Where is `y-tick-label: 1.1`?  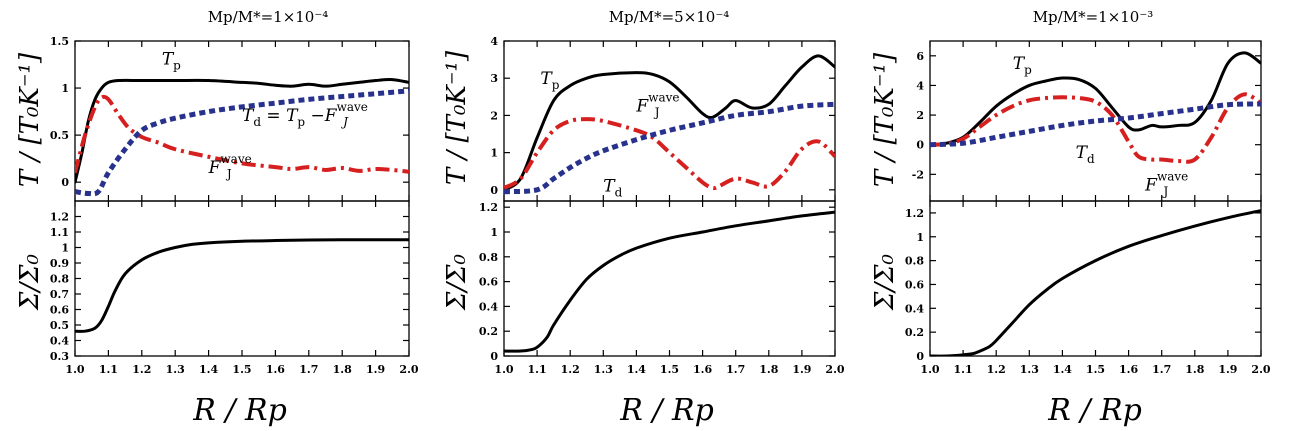 y-tick-label: 1.1 is located at coordinates (59, 232).